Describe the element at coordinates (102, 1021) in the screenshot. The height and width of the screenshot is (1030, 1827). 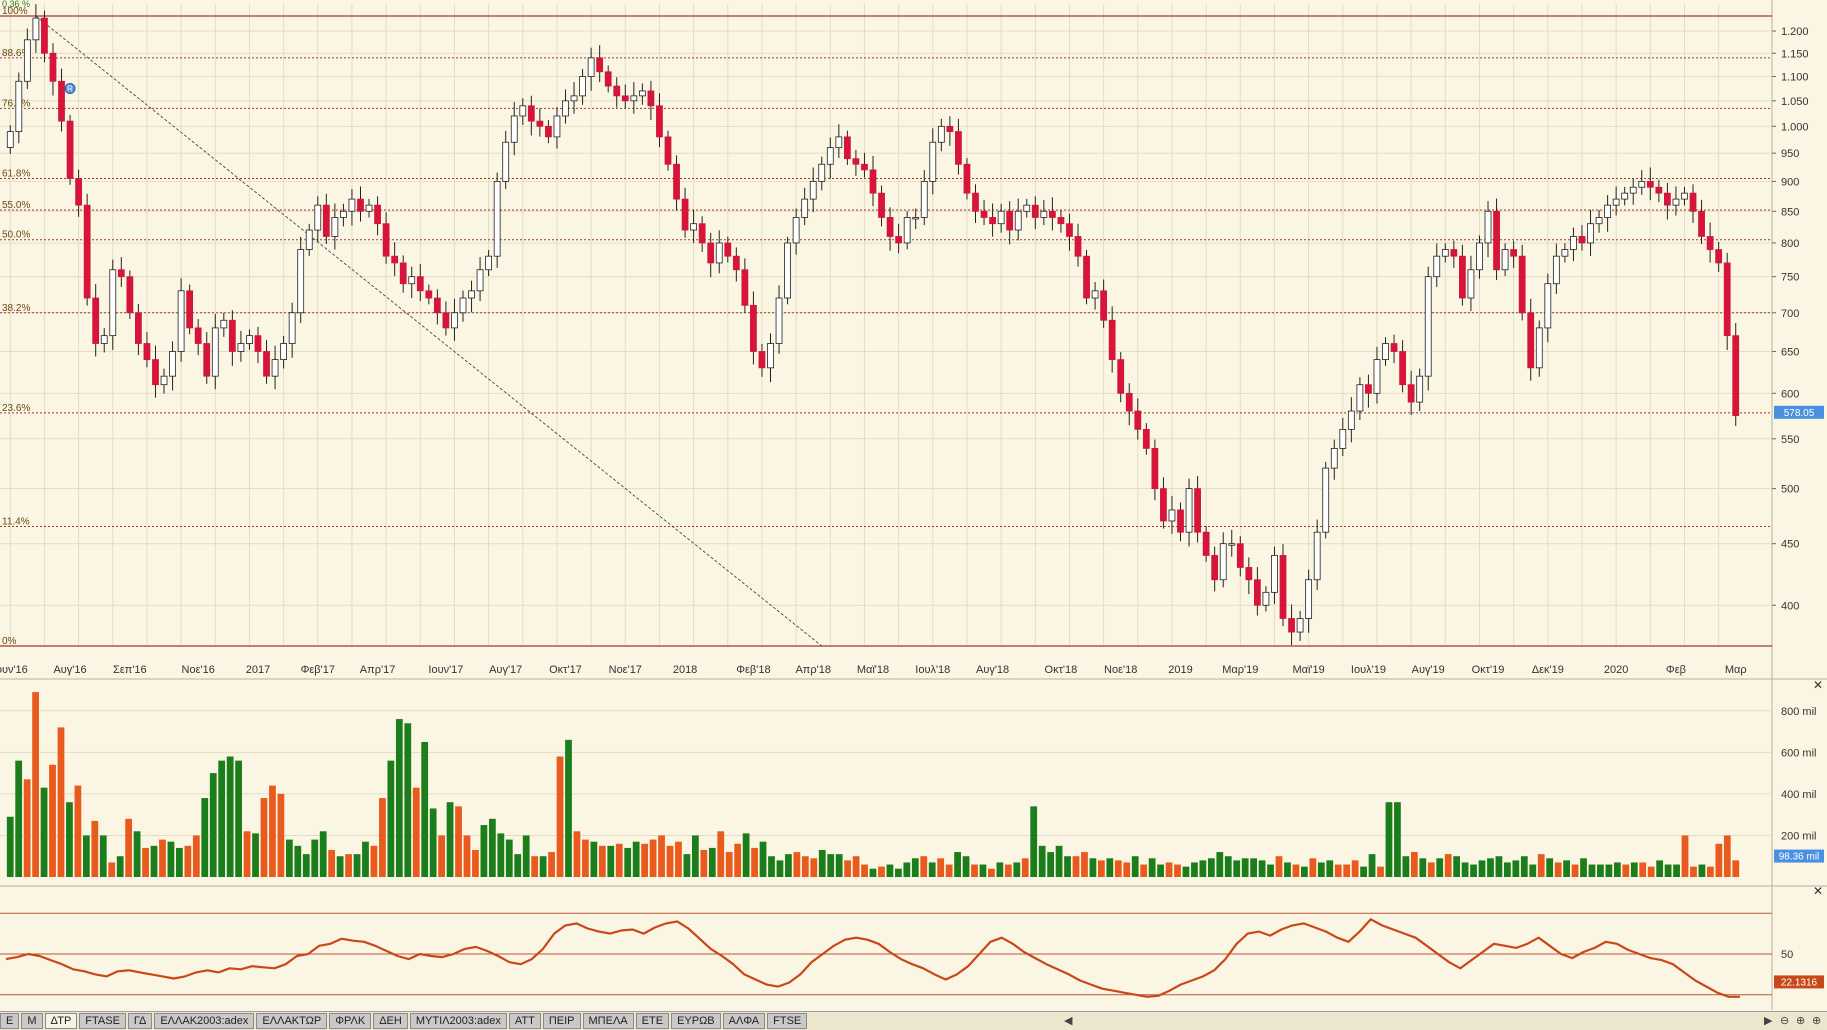
I see `symbol-tab: FTASE` at that location.